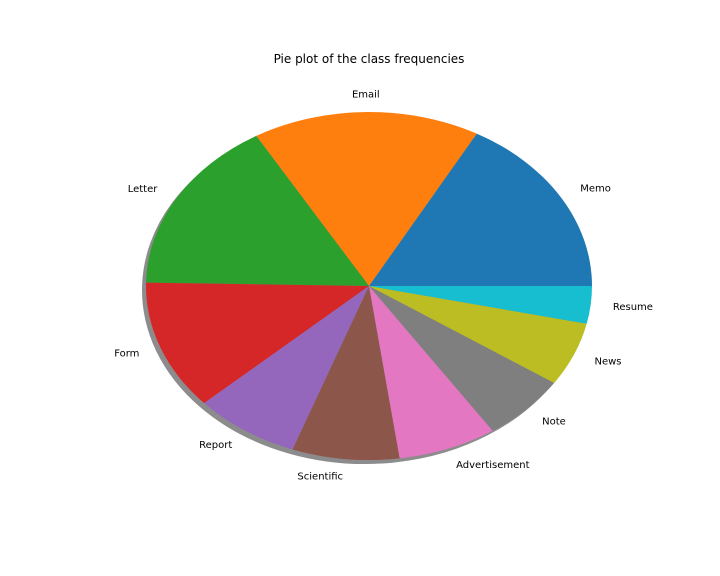 This screenshot has height=576, width=720. What do you see at coordinates (595, 189) in the screenshot?
I see `slice-label-memo: Memo` at bounding box center [595, 189].